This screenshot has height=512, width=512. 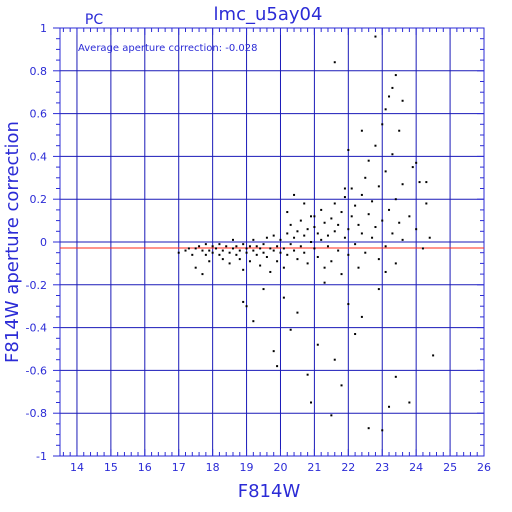 I want to click on y-tick-label: -0.8, so click(x=36, y=413).